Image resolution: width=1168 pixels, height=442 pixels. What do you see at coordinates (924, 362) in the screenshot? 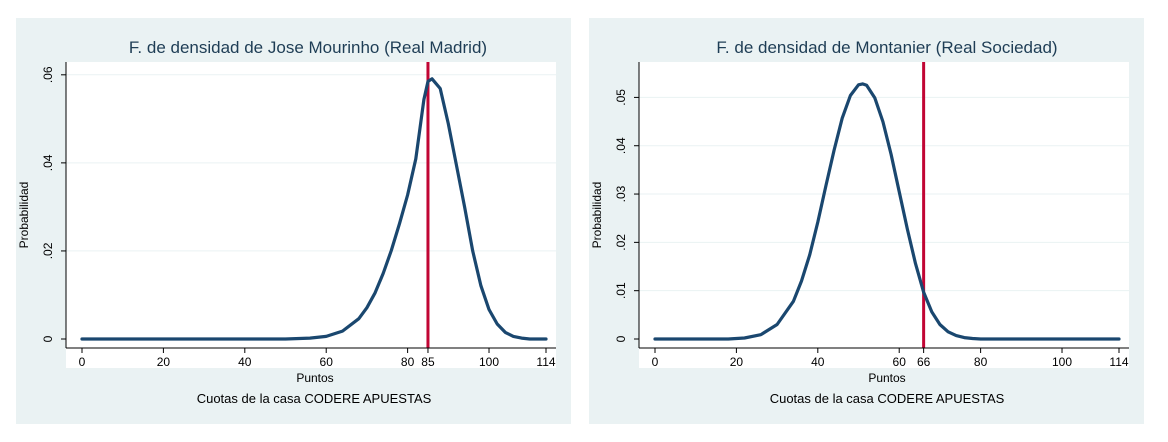
I see `x-tick-label: 66` at bounding box center [924, 362].